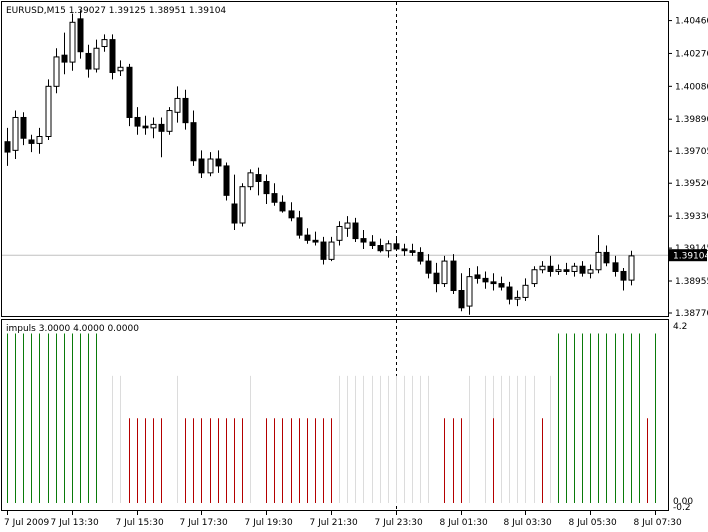  I want to click on price-tick-label: 1.40080, so click(691, 87).